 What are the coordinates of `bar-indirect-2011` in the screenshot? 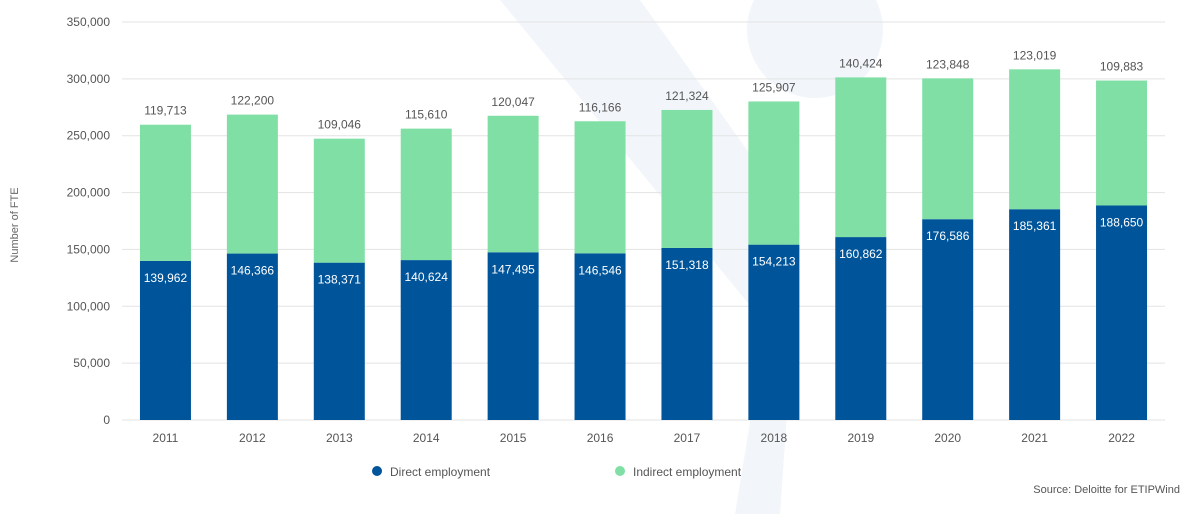 It's located at (165, 192).